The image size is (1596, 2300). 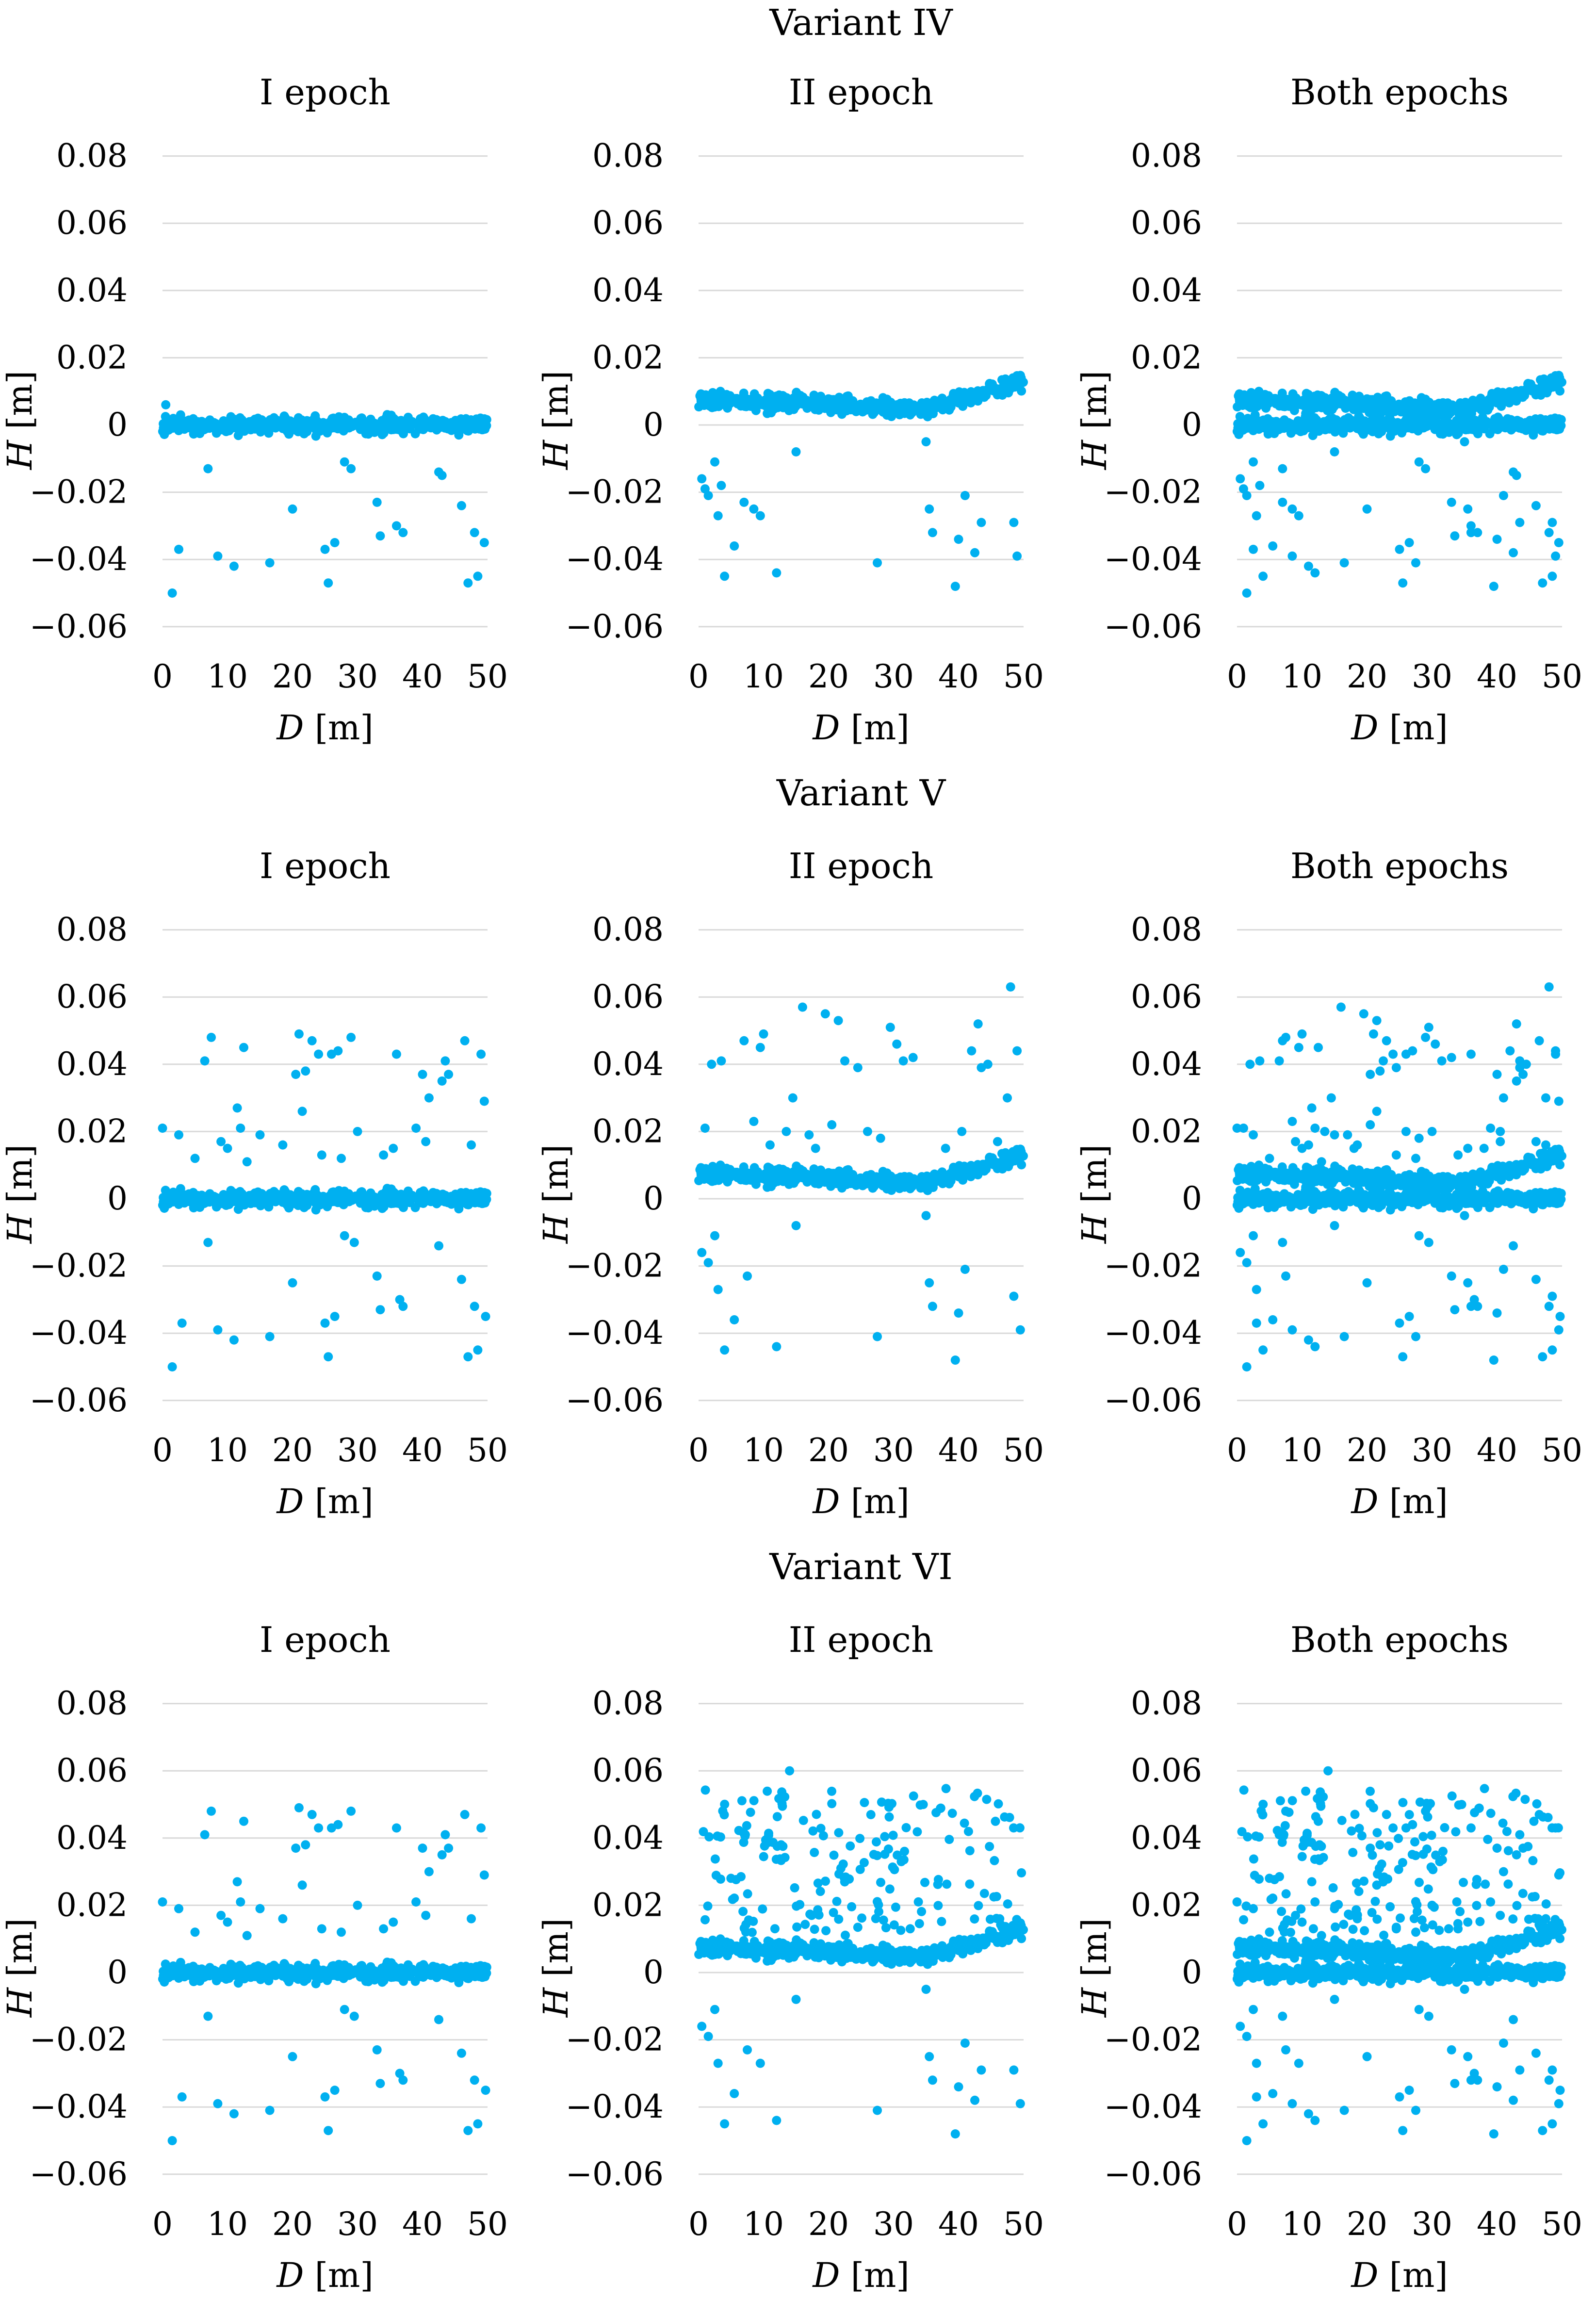 I want to click on y-tick-label: −0.04, so click(x=1153, y=1333).